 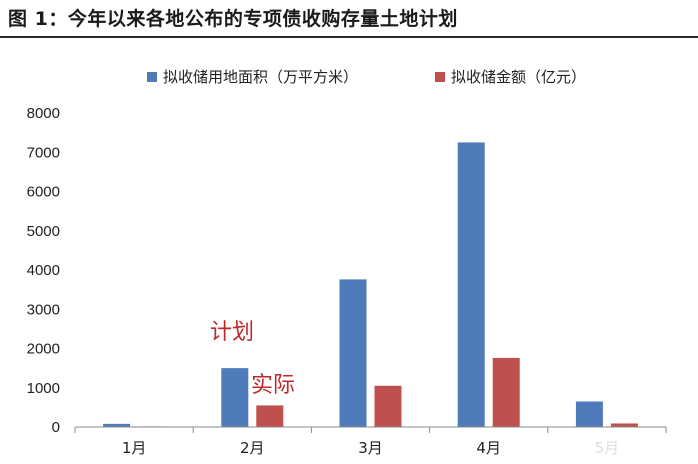 I want to click on legend-swatch-amount, so click(x=440, y=77).